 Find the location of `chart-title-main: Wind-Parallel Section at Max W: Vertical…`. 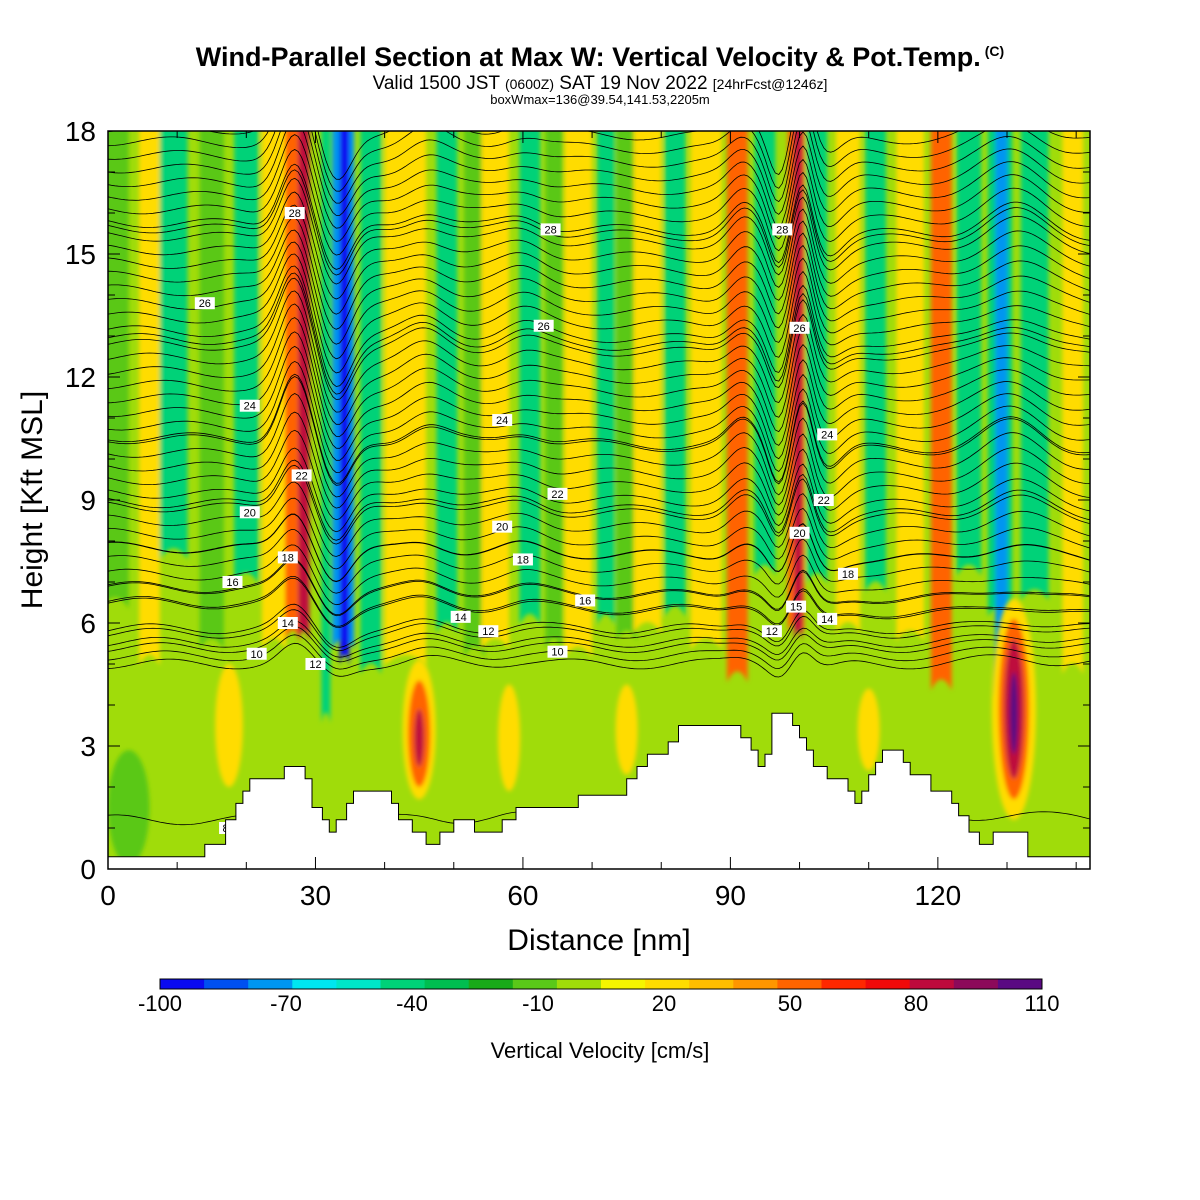

chart-title-main: Wind-Parallel Section at Max W: Vertical… is located at coordinates (588, 57).